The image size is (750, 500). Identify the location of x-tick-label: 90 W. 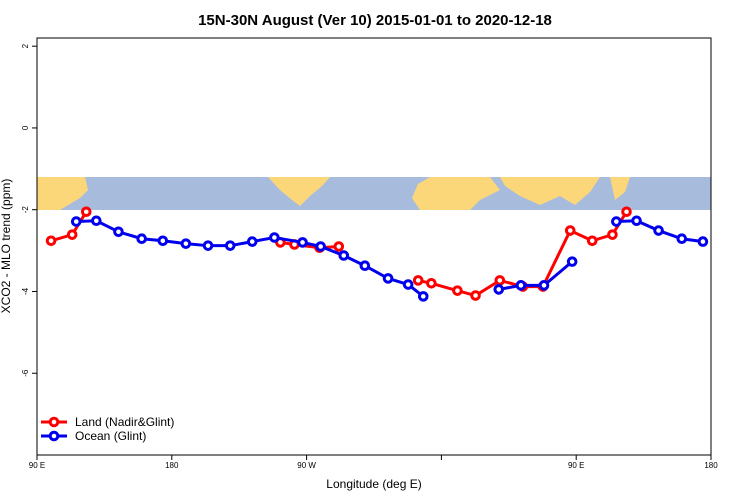
(306, 465).